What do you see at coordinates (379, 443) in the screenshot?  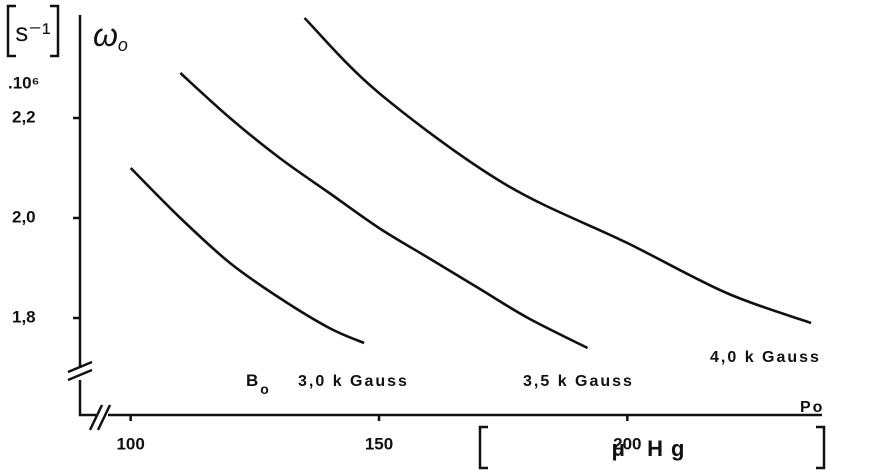 I see `x-tick-label: 150` at bounding box center [379, 443].